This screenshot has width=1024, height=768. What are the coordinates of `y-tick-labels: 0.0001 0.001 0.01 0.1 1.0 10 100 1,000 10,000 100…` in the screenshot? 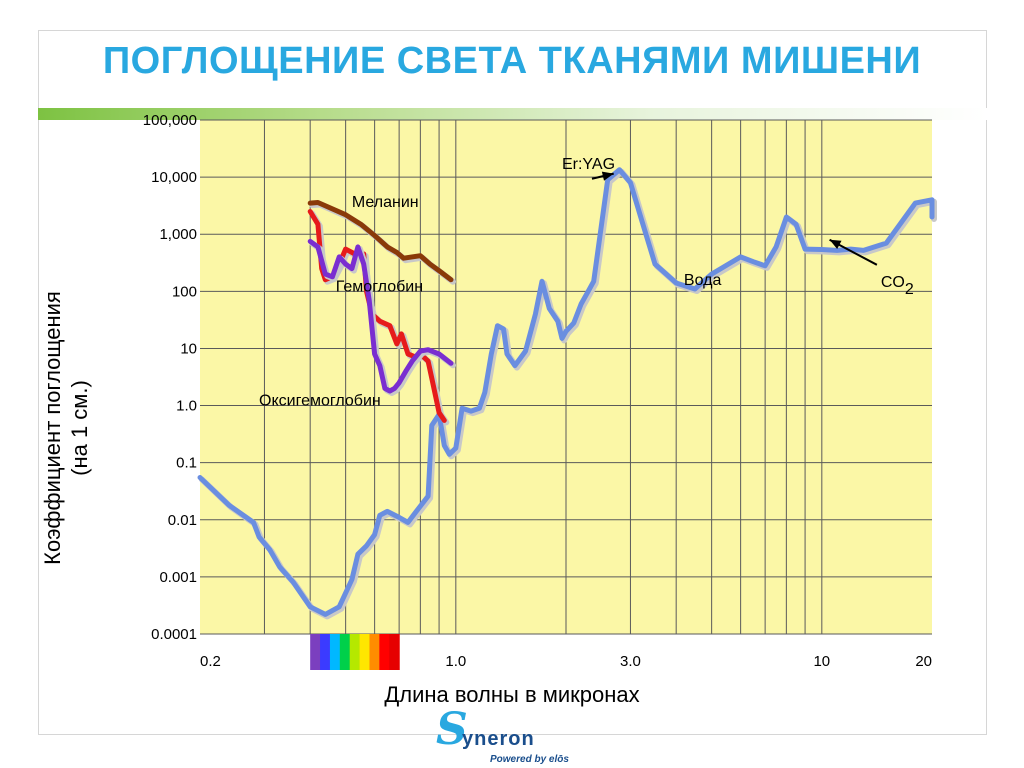 It's located at (170, 377).